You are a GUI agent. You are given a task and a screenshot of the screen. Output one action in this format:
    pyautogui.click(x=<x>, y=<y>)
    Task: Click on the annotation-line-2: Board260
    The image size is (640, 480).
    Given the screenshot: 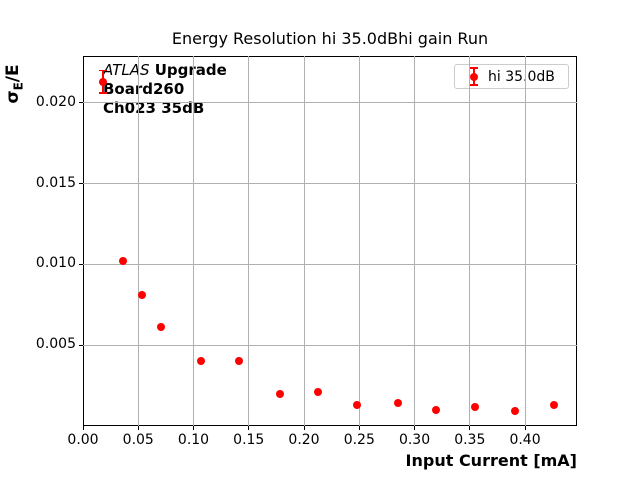 What is the action you would take?
    pyautogui.click(x=144, y=89)
    